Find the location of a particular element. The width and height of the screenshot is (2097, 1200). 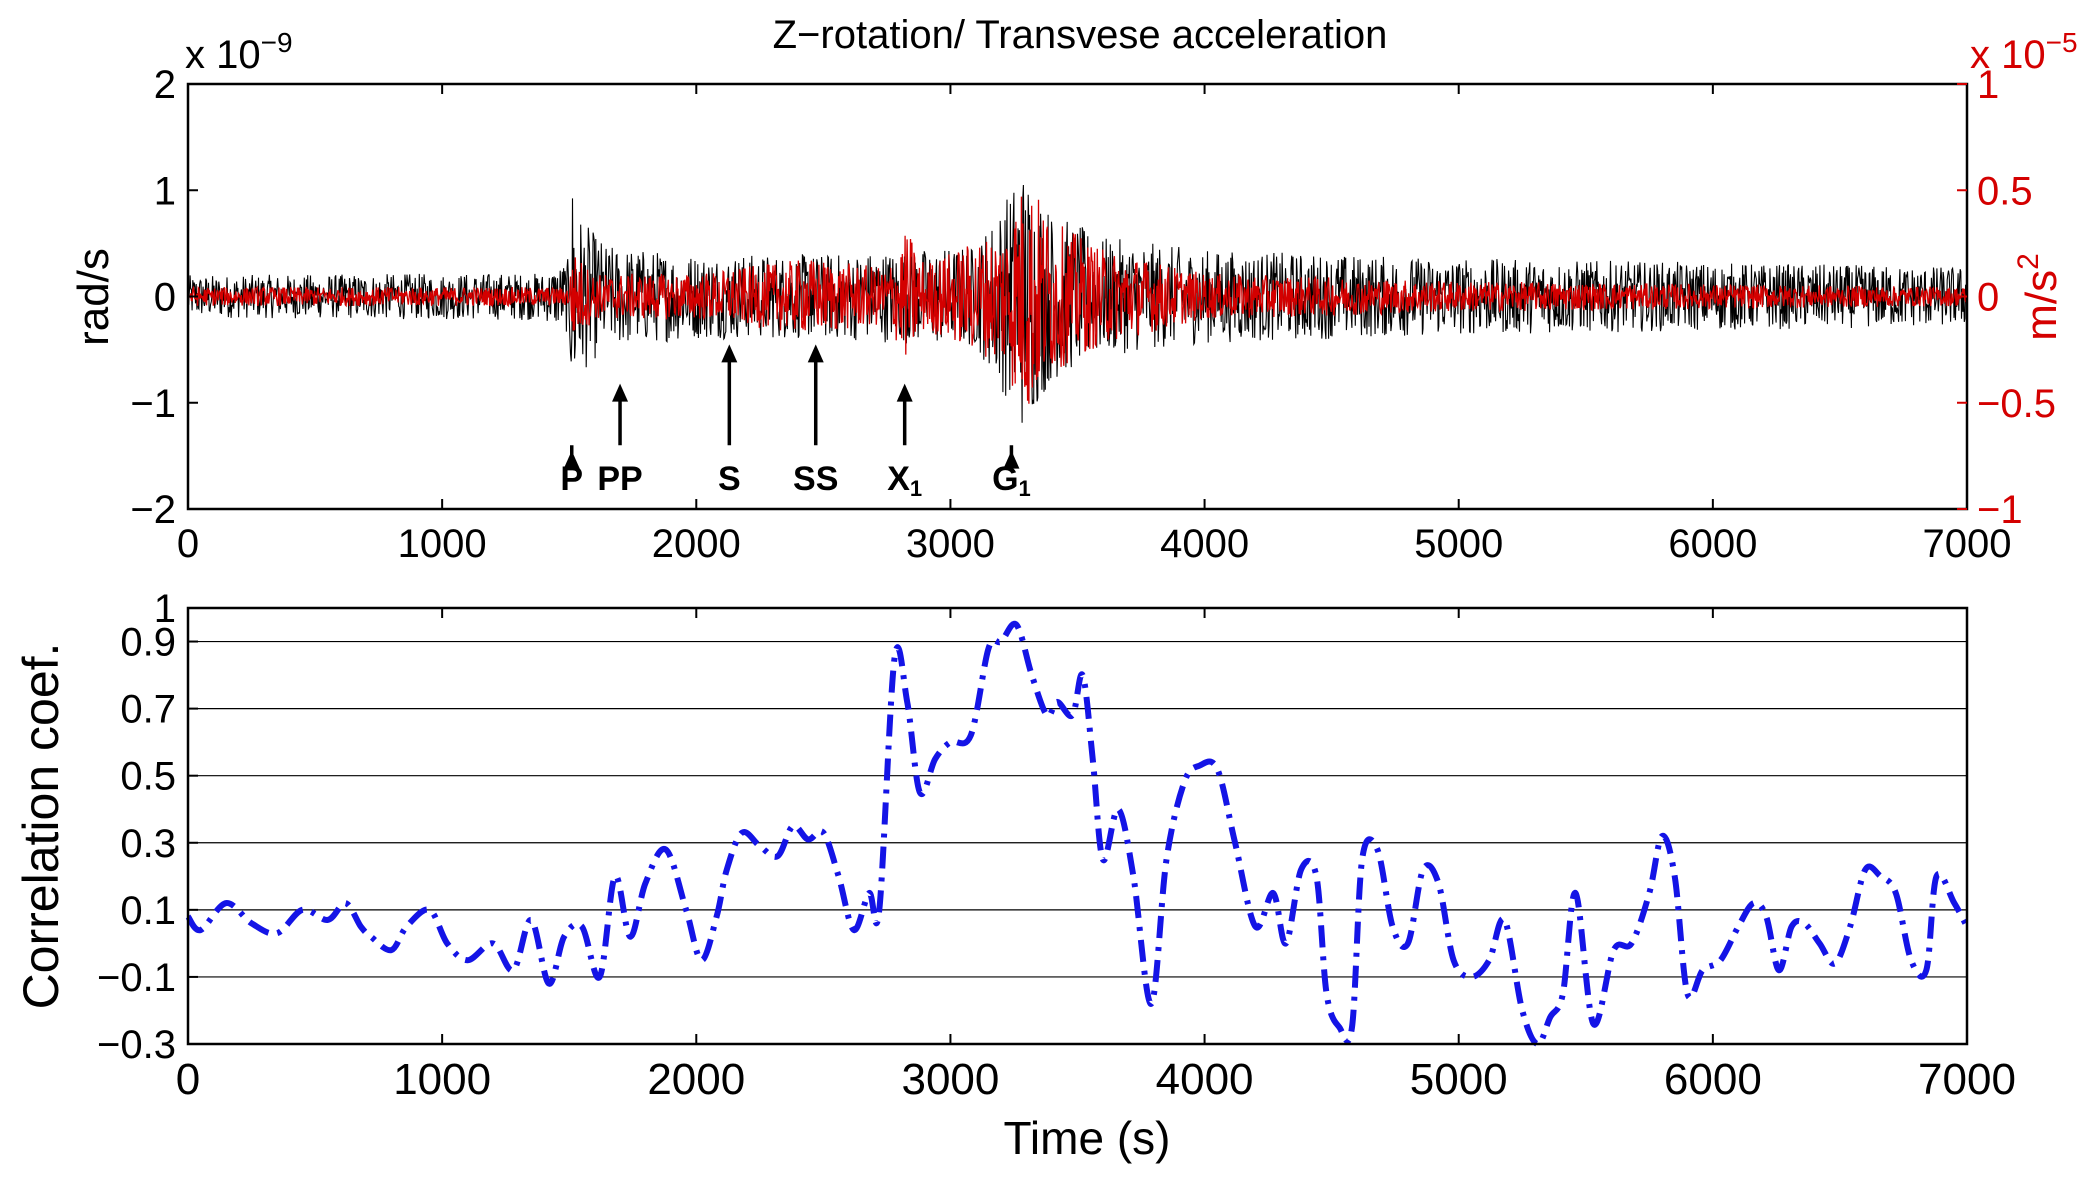

phase-label: P is located at coordinates (571, 479).